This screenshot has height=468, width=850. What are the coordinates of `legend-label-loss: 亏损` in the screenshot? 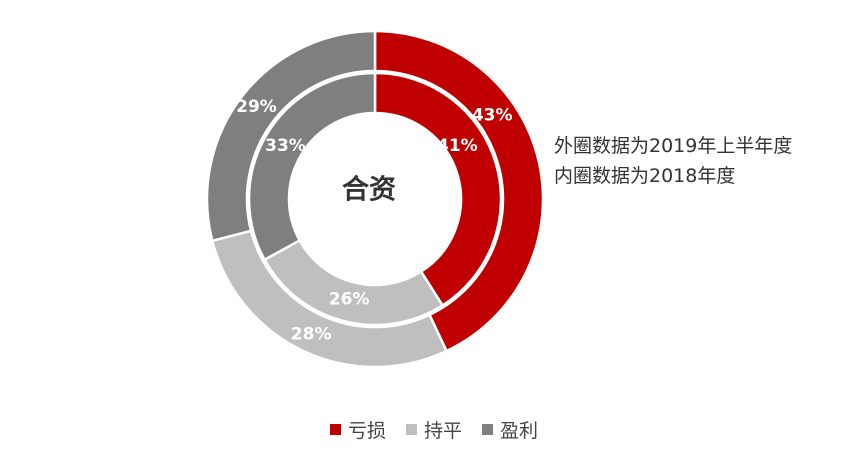 It's located at (366, 431).